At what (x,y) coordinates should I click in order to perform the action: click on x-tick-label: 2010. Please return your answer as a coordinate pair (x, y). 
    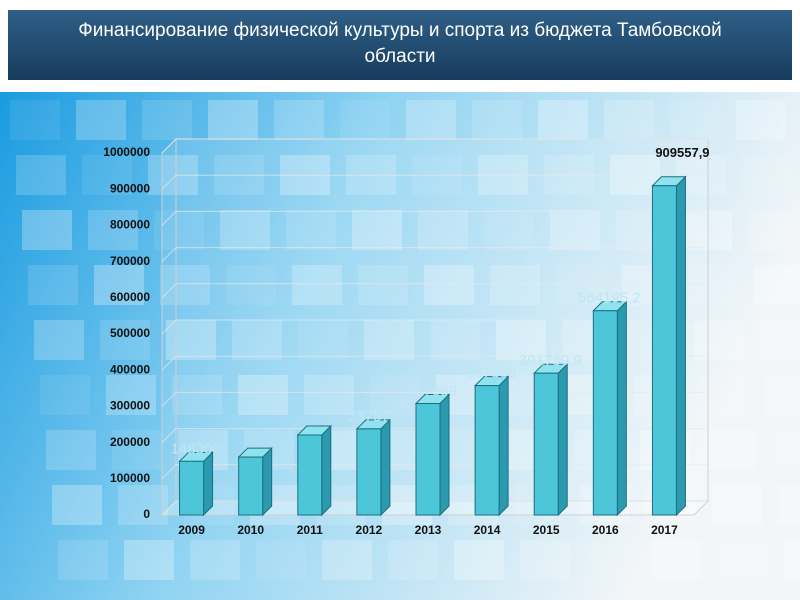
    Looking at the image, I should click on (250, 530).